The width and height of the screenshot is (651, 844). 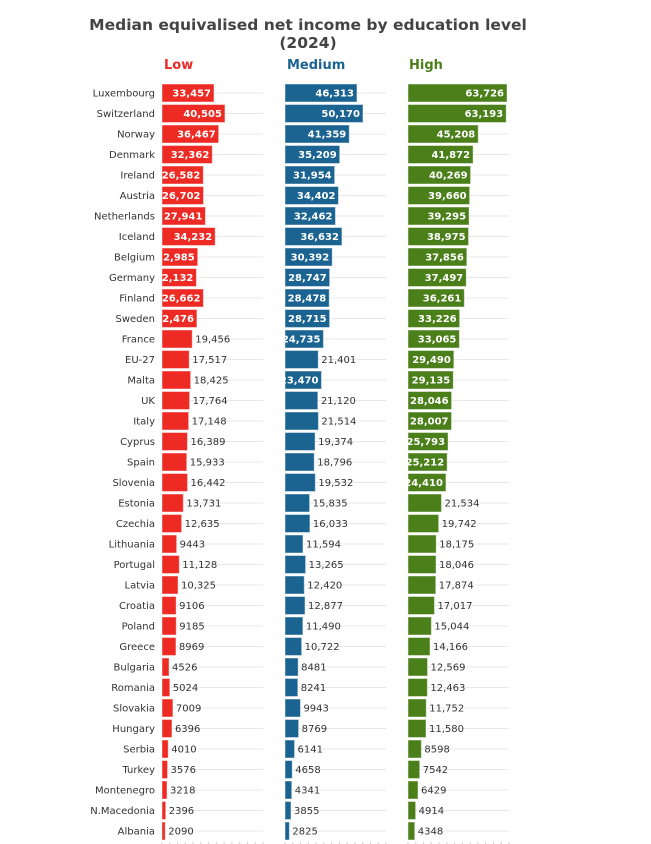 I want to click on data-label: 4010, so click(x=183, y=750).